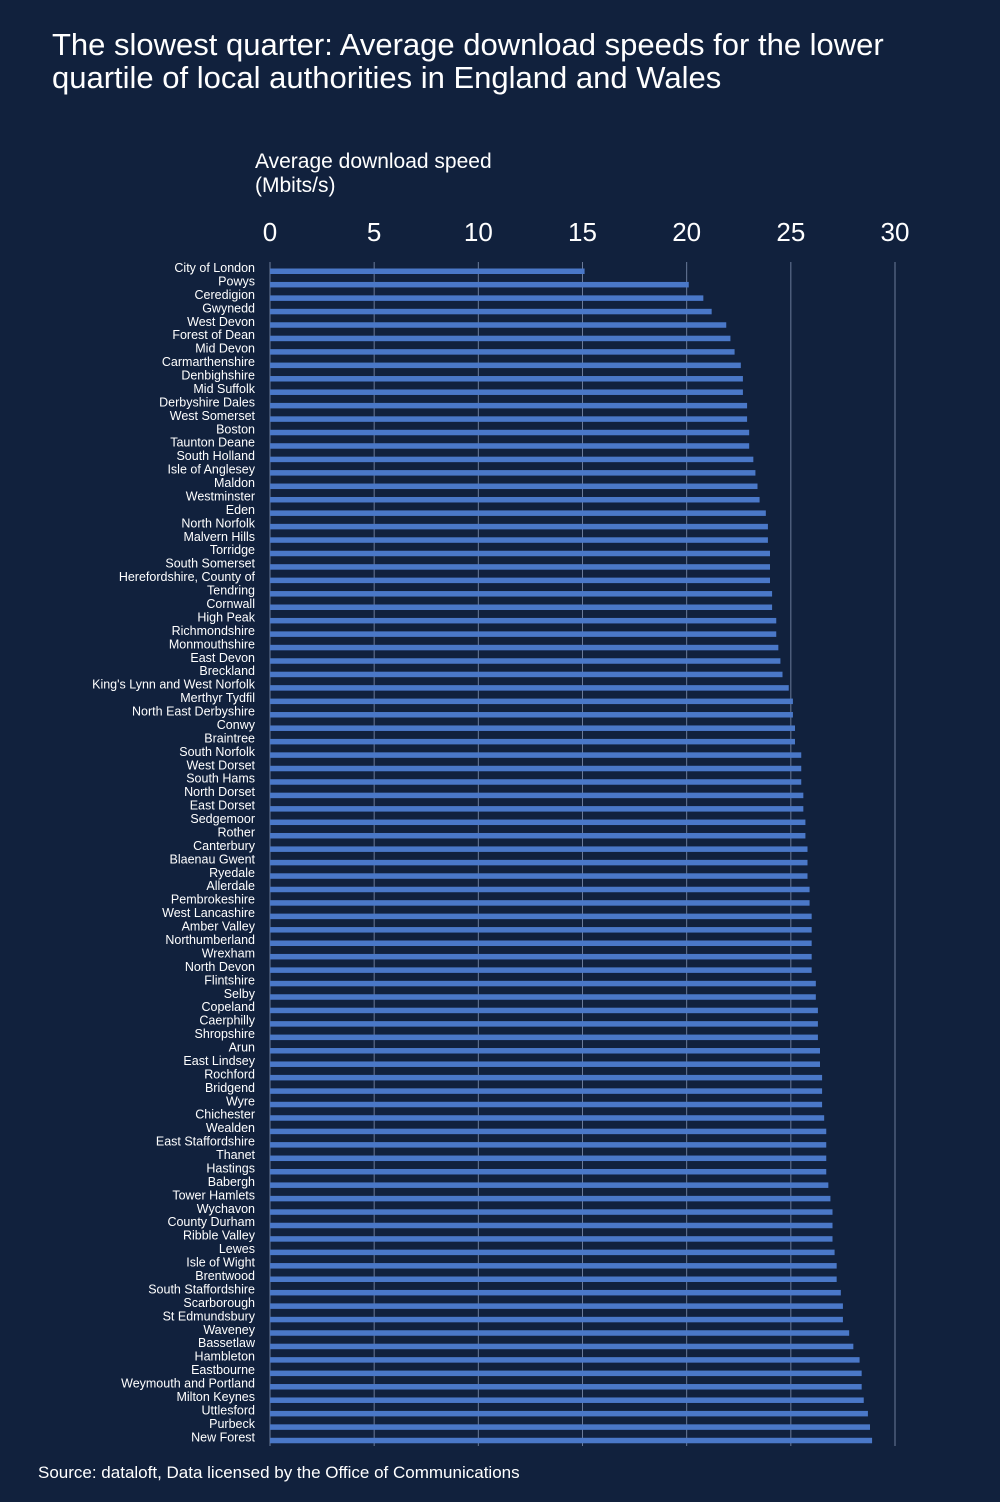  Describe the element at coordinates (213, 859) in the screenshot. I see `category-label: Blaenau Gwent` at that location.